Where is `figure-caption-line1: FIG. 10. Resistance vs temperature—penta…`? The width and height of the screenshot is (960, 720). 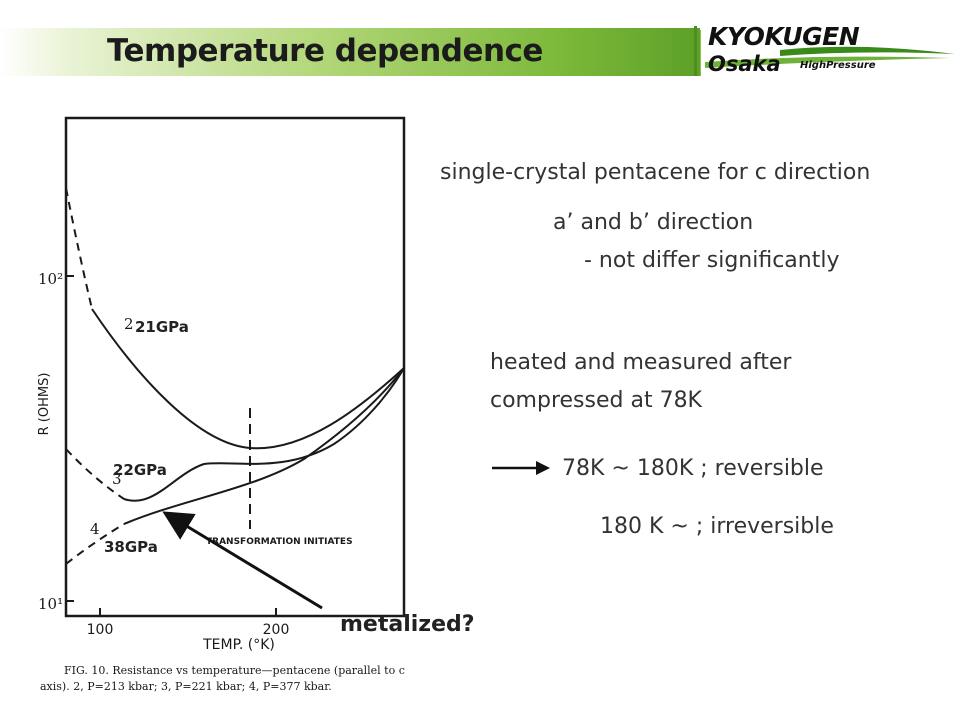 figure-caption-line1: FIG. 10. Resistance vs temperature—penta… is located at coordinates (234, 670).